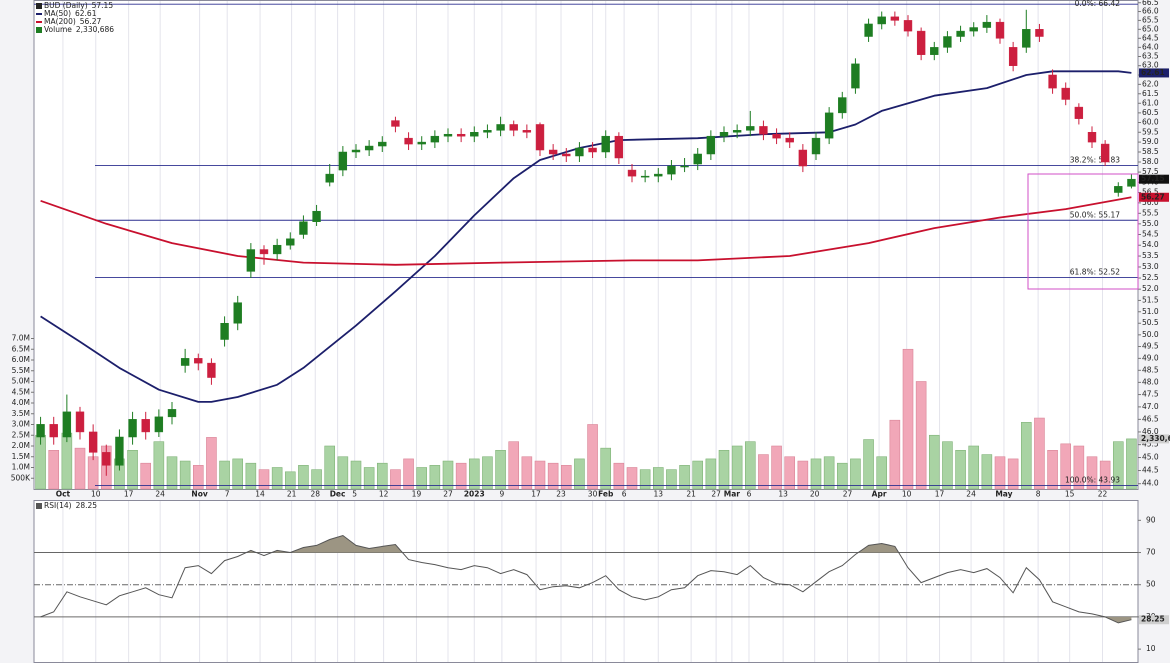 The height and width of the screenshot is (663, 1170). I want to click on x-tick-label: 15, so click(1070, 494).